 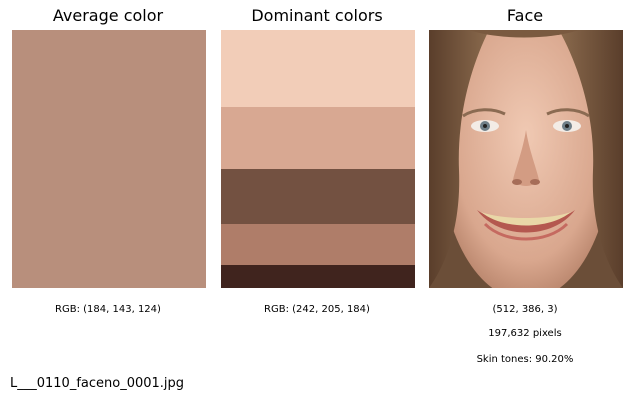 I want to click on face-skin-tones: Skin tones: 90.20%, so click(x=525, y=359).